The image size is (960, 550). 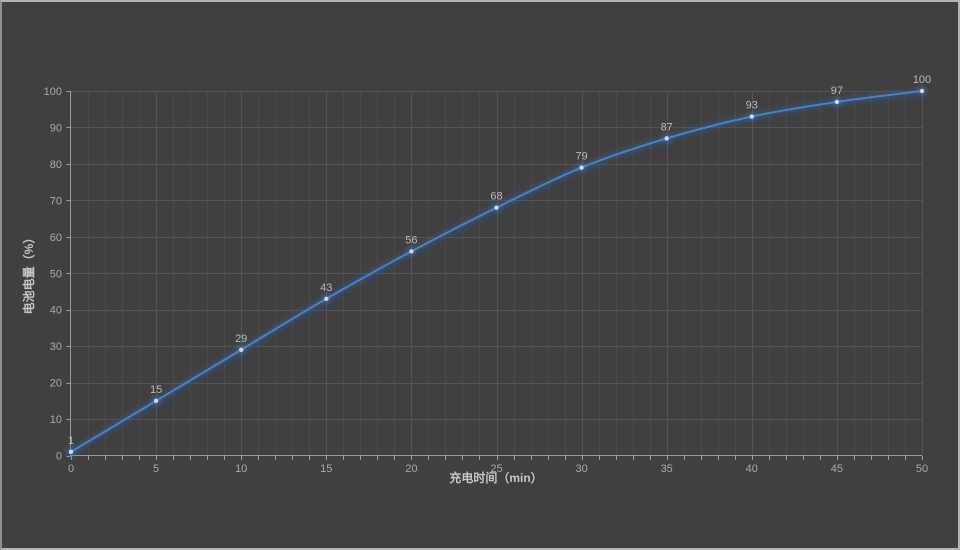 What do you see at coordinates (56, 201) in the screenshot?
I see `y-tick-label: 70` at bounding box center [56, 201].